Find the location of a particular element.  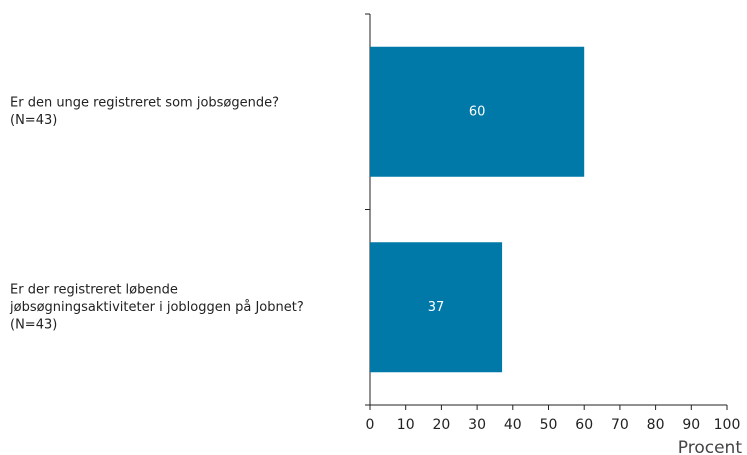

x-tick-label: 10 is located at coordinates (406, 425).